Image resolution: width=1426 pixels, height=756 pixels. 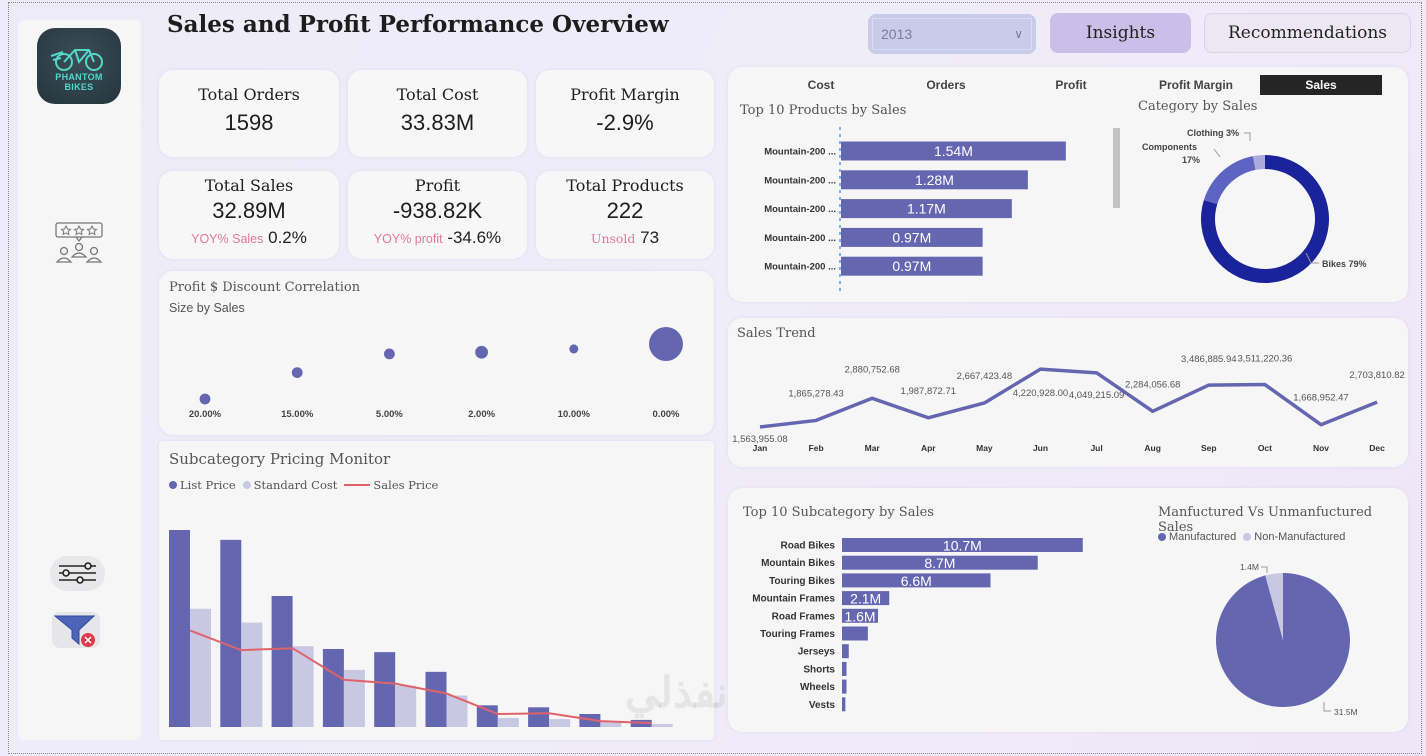 I want to click on data-label: 3,511,220.36, so click(x=1265, y=359).